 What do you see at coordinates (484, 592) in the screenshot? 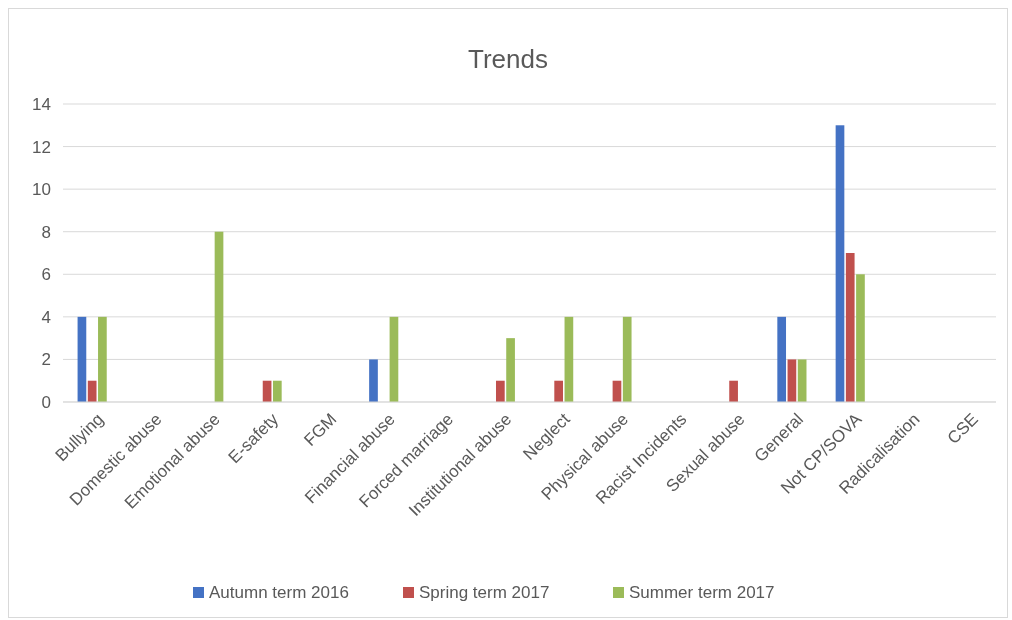
I see `legend-label: Spring term 2017` at bounding box center [484, 592].